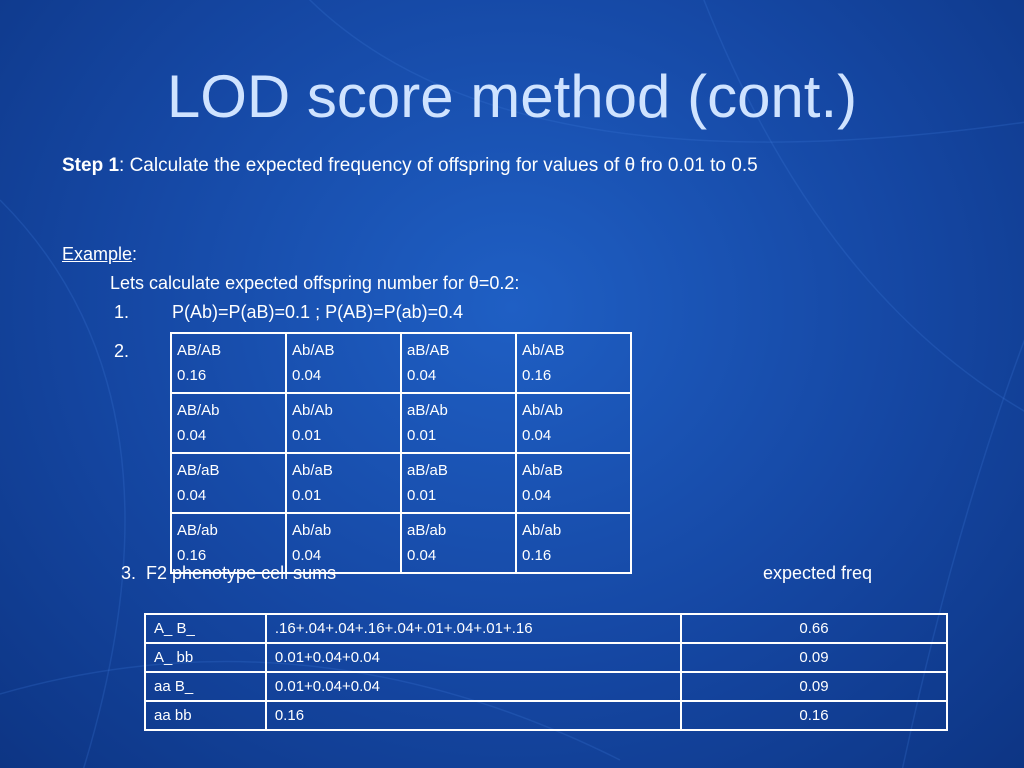 The width and height of the screenshot is (1024, 768). What do you see at coordinates (135, 254) in the screenshot?
I see `example-suffix: :` at bounding box center [135, 254].